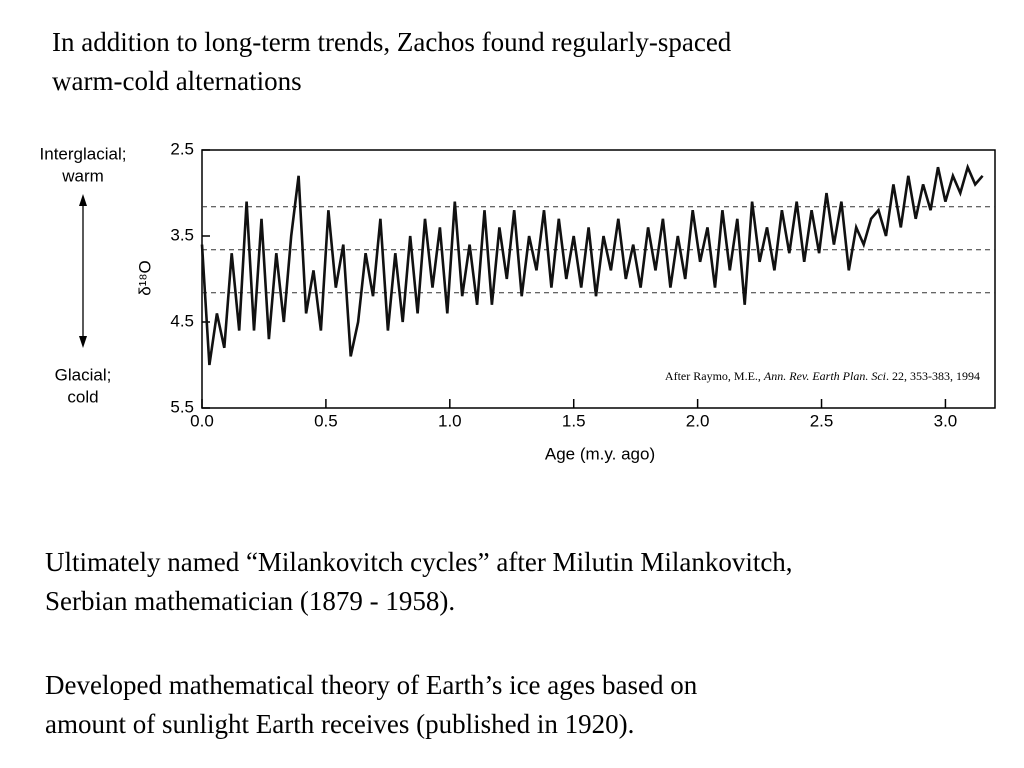  Describe the element at coordinates (574, 420) in the screenshot. I see `x-tick-label: 1.5` at that location.